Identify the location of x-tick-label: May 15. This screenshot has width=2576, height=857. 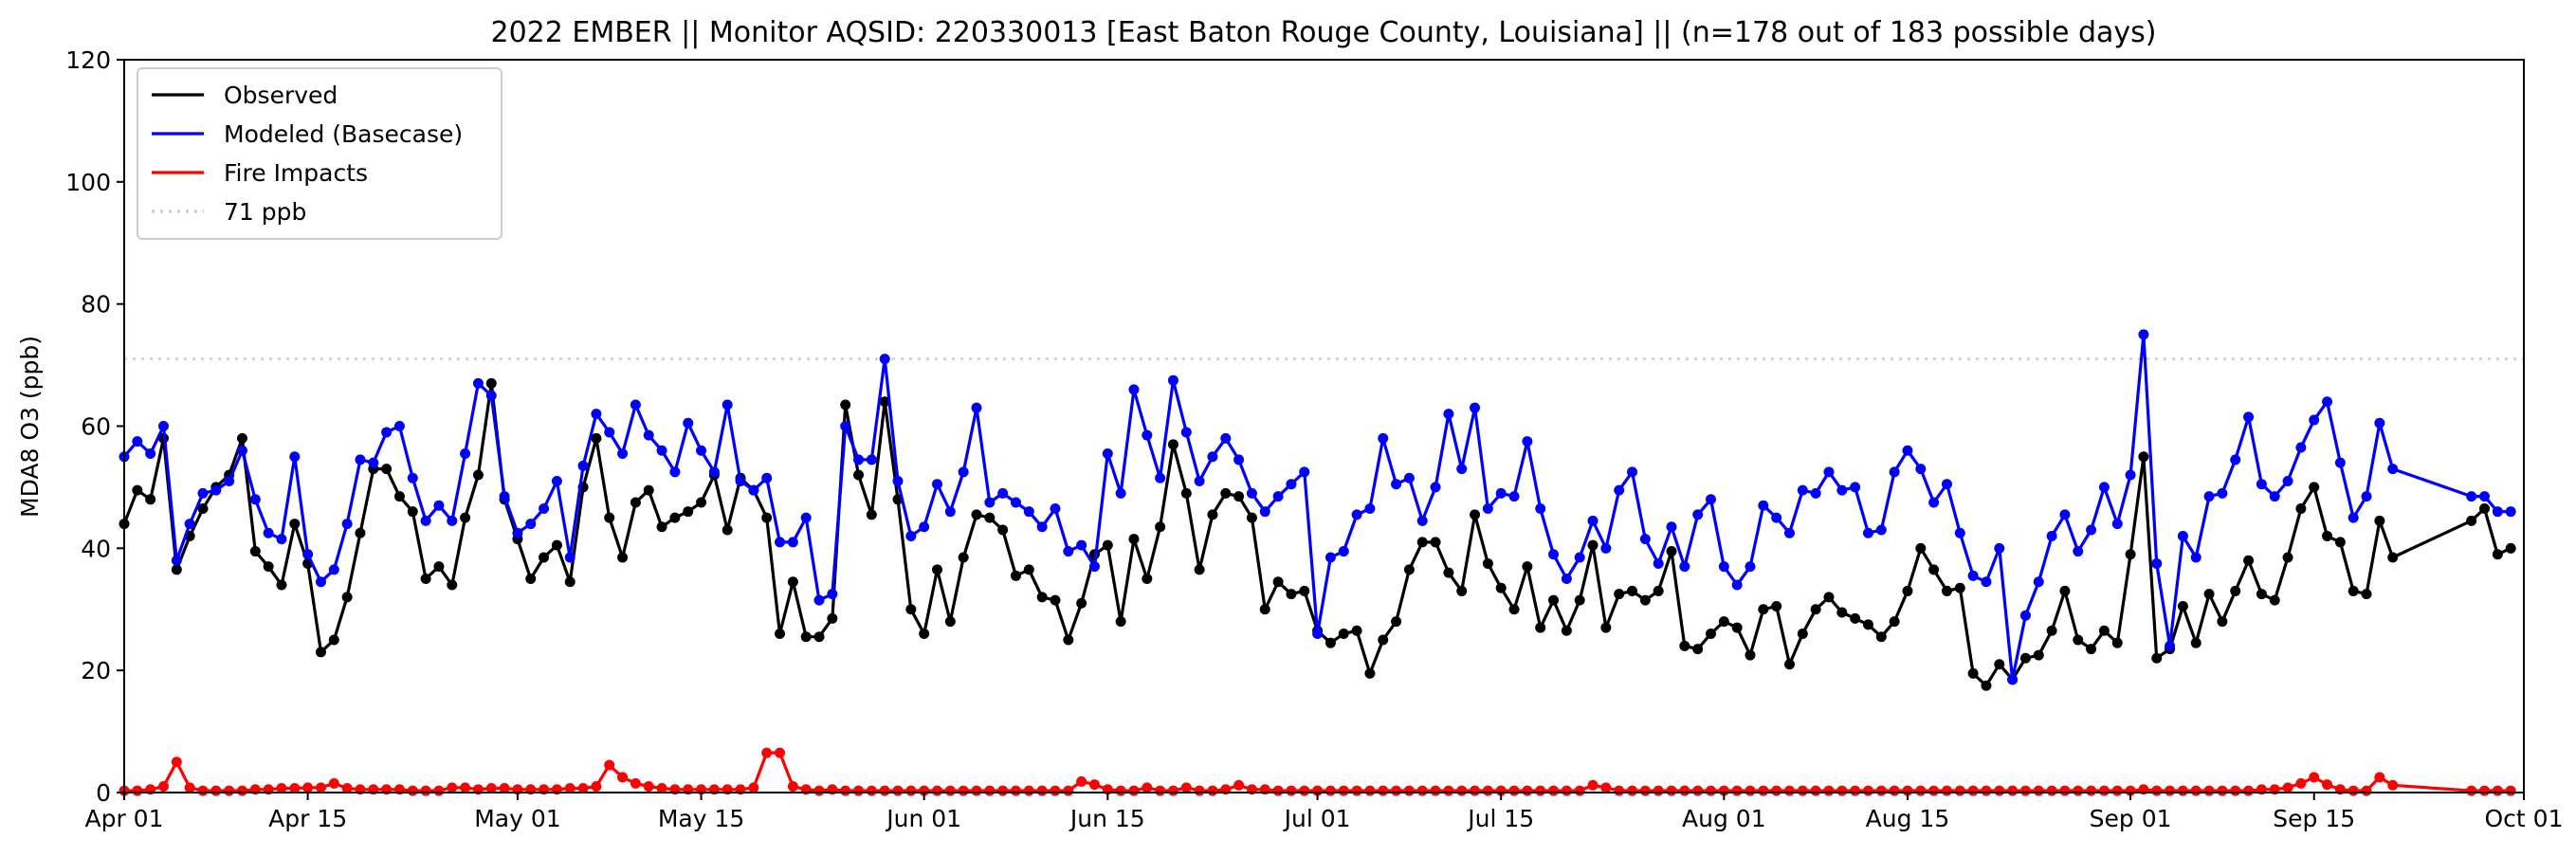
(701, 818).